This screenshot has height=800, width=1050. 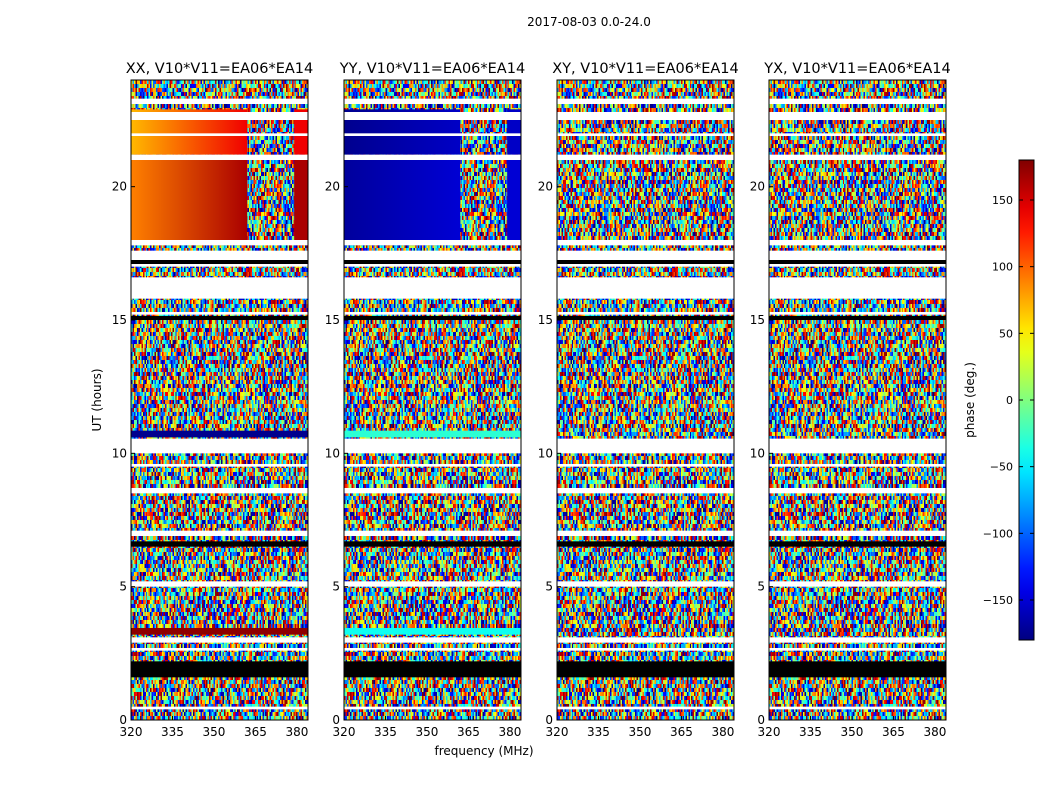 I want to click on colorbar-label: phase (deg.), so click(x=970, y=400).